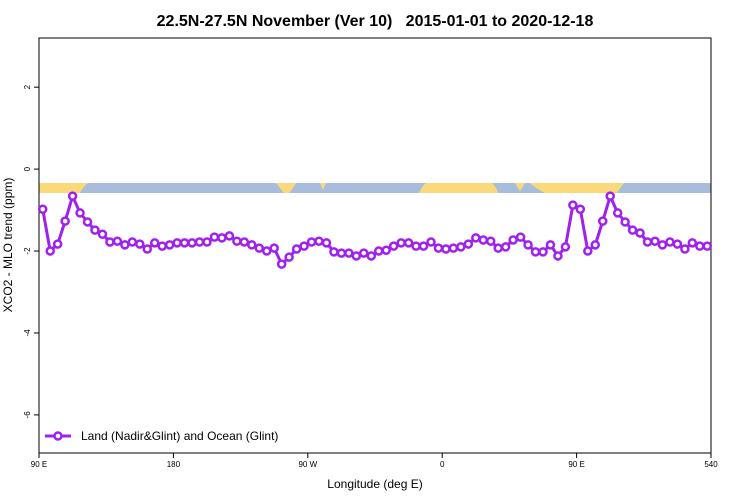 The width and height of the screenshot is (750, 500). What do you see at coordinates (27, 168) in the screenshot?
I see `y-tick-label: 0` at bounding box center [27, 168].